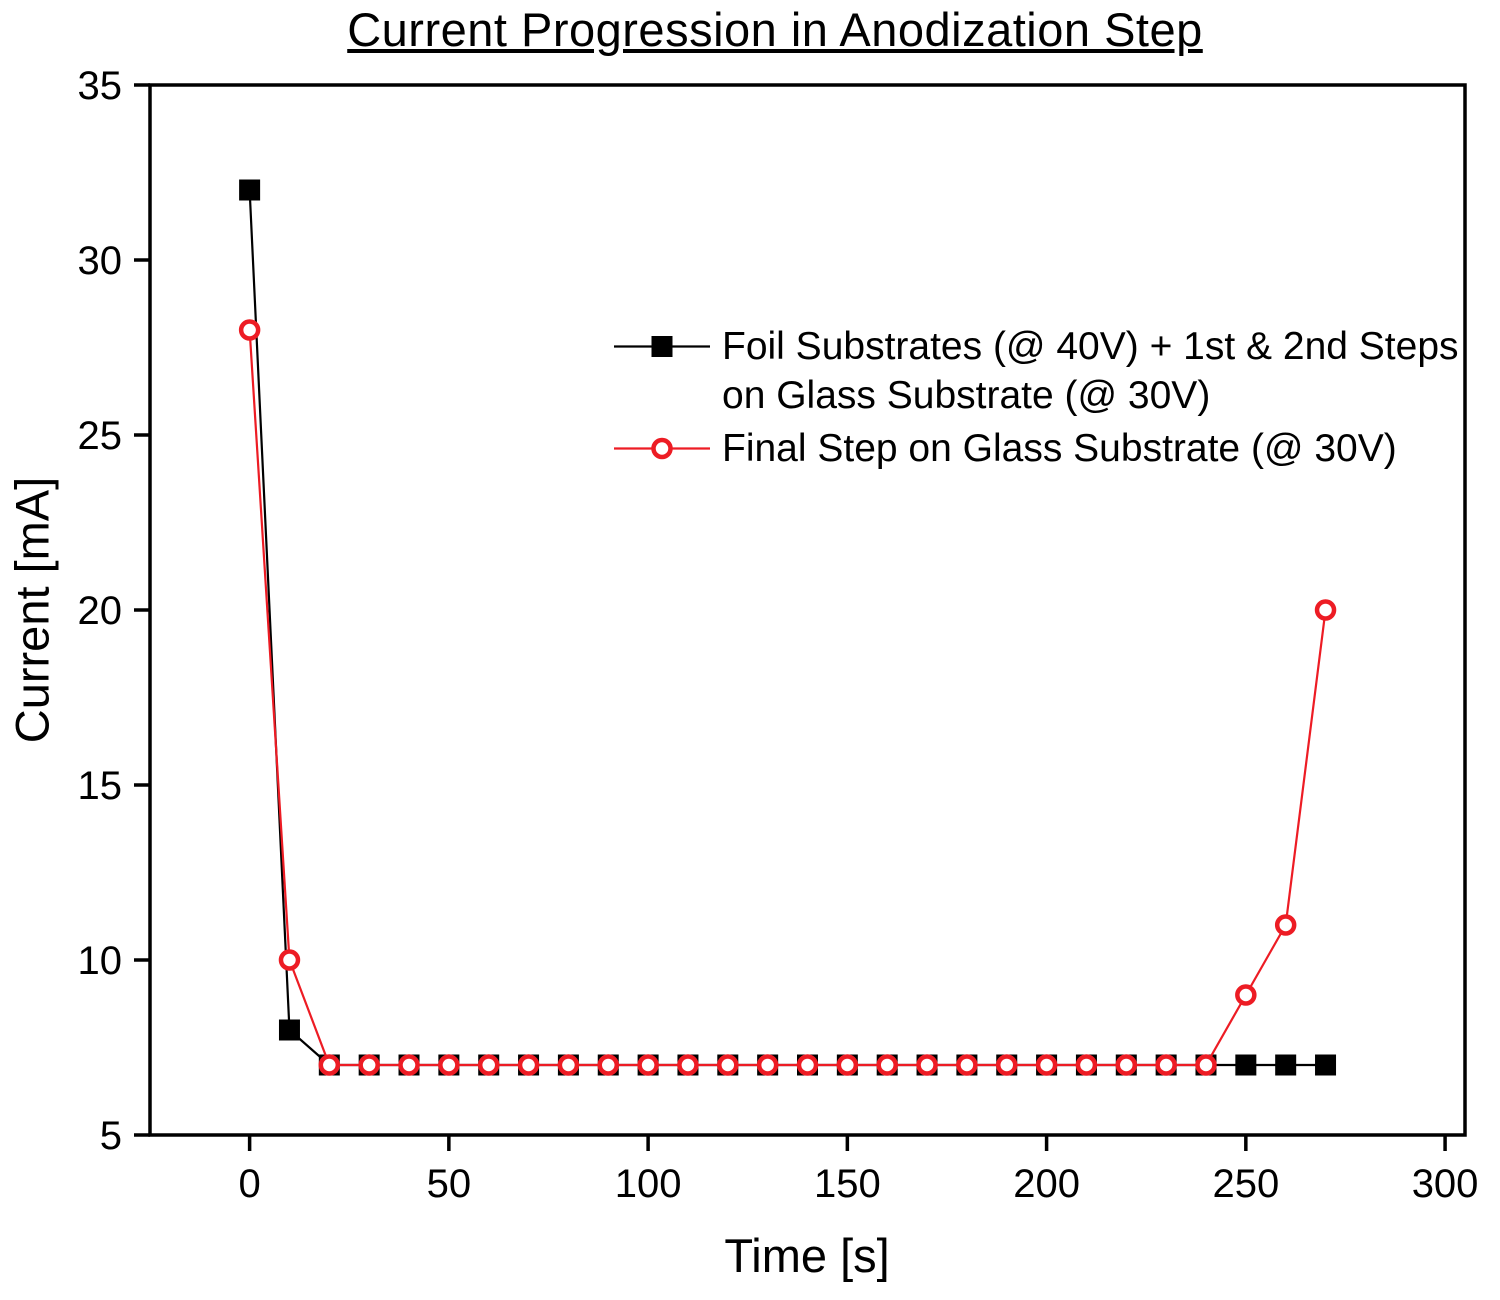 The height and width of the screenshot is (1300, 1500). What do you see at coordinates (111, 1136) in the screenshot?
I see `y-tick-label: 5` at bounding box center [111, 1136].